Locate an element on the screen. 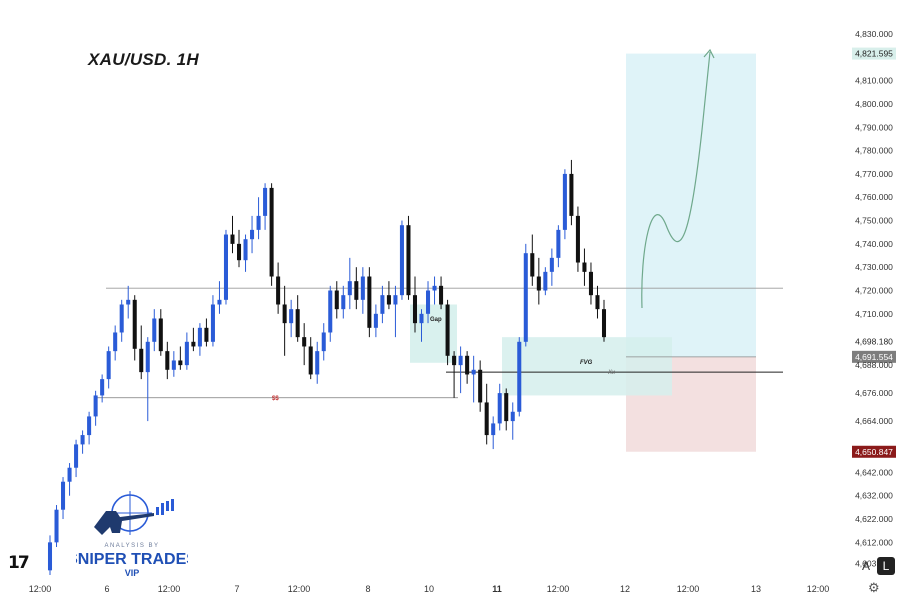 The height and width of the screenshot is (599, 900). target-zone is located at coordinates (691, 205).